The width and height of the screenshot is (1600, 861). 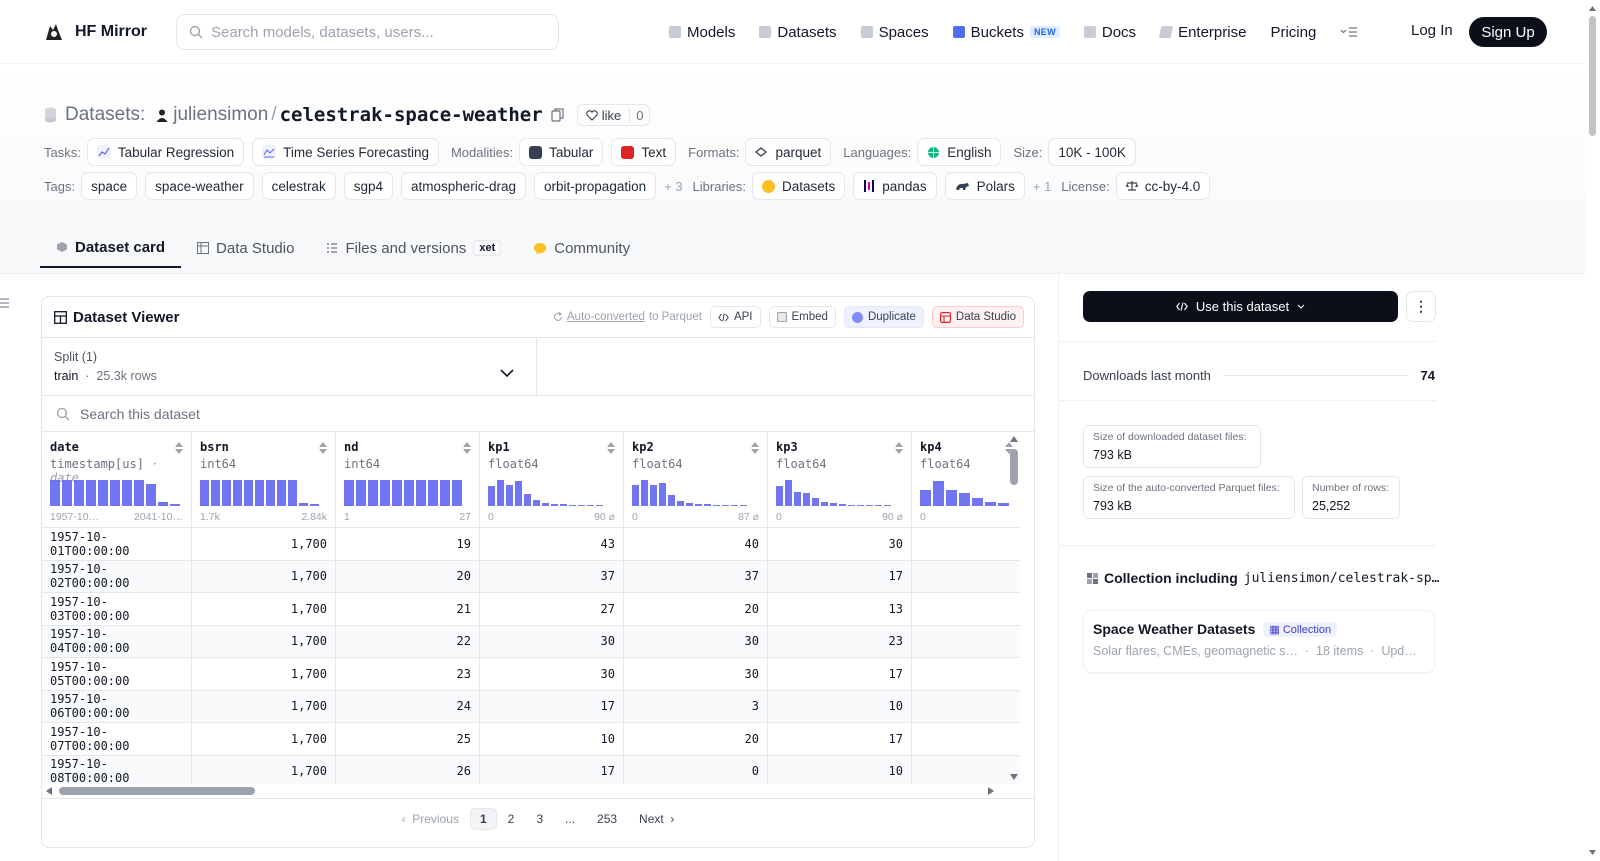 I want to click on table-cell: 1957-10-05T00:00:00, so click(x=116, y=674).